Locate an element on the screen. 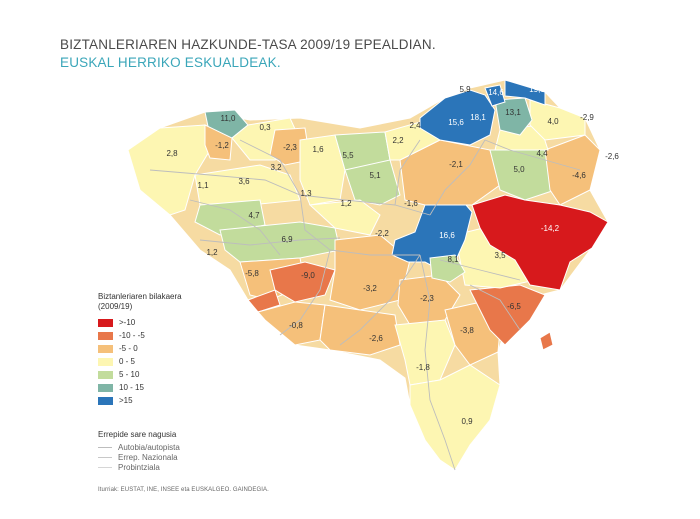  region-value-label: 0,3 is located at coordinates (265, 127).